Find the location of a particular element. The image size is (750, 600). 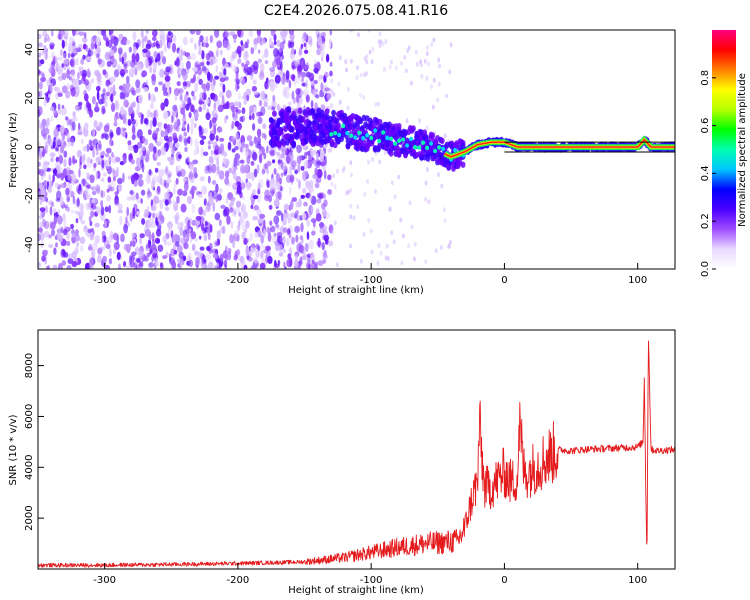

colorbar-tick-label: 0.4 is located at coordinates (705, 173).